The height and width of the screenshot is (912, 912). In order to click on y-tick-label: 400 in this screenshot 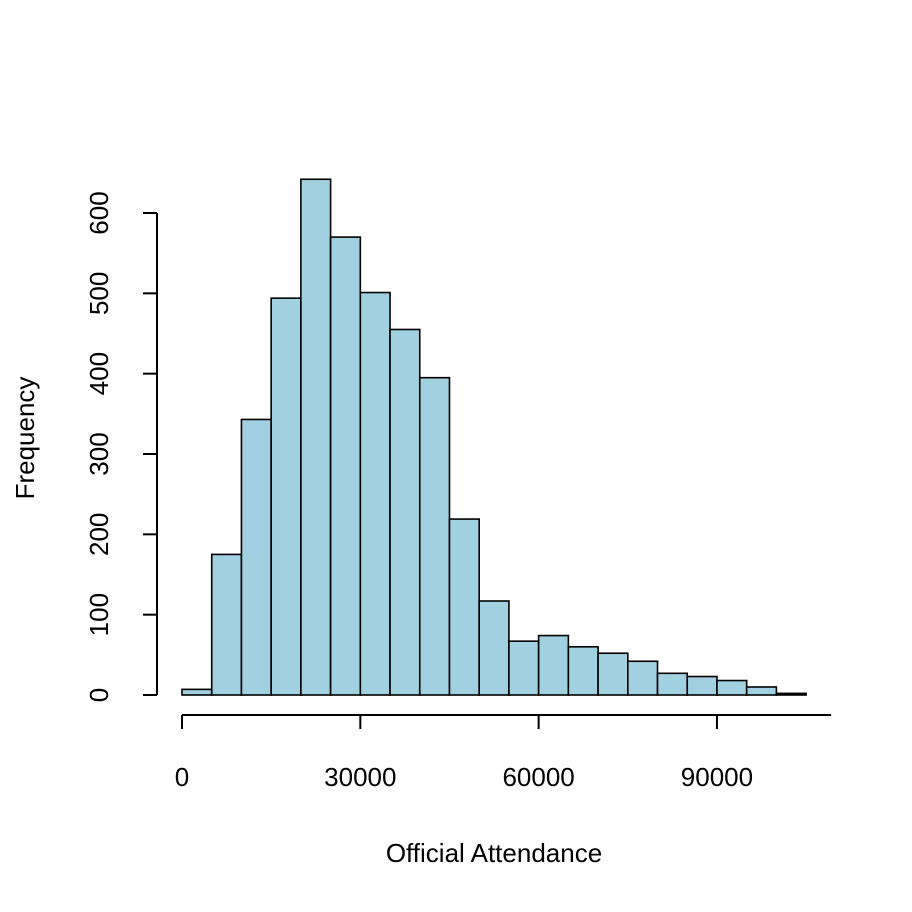, I will do `click(99, 373)`.